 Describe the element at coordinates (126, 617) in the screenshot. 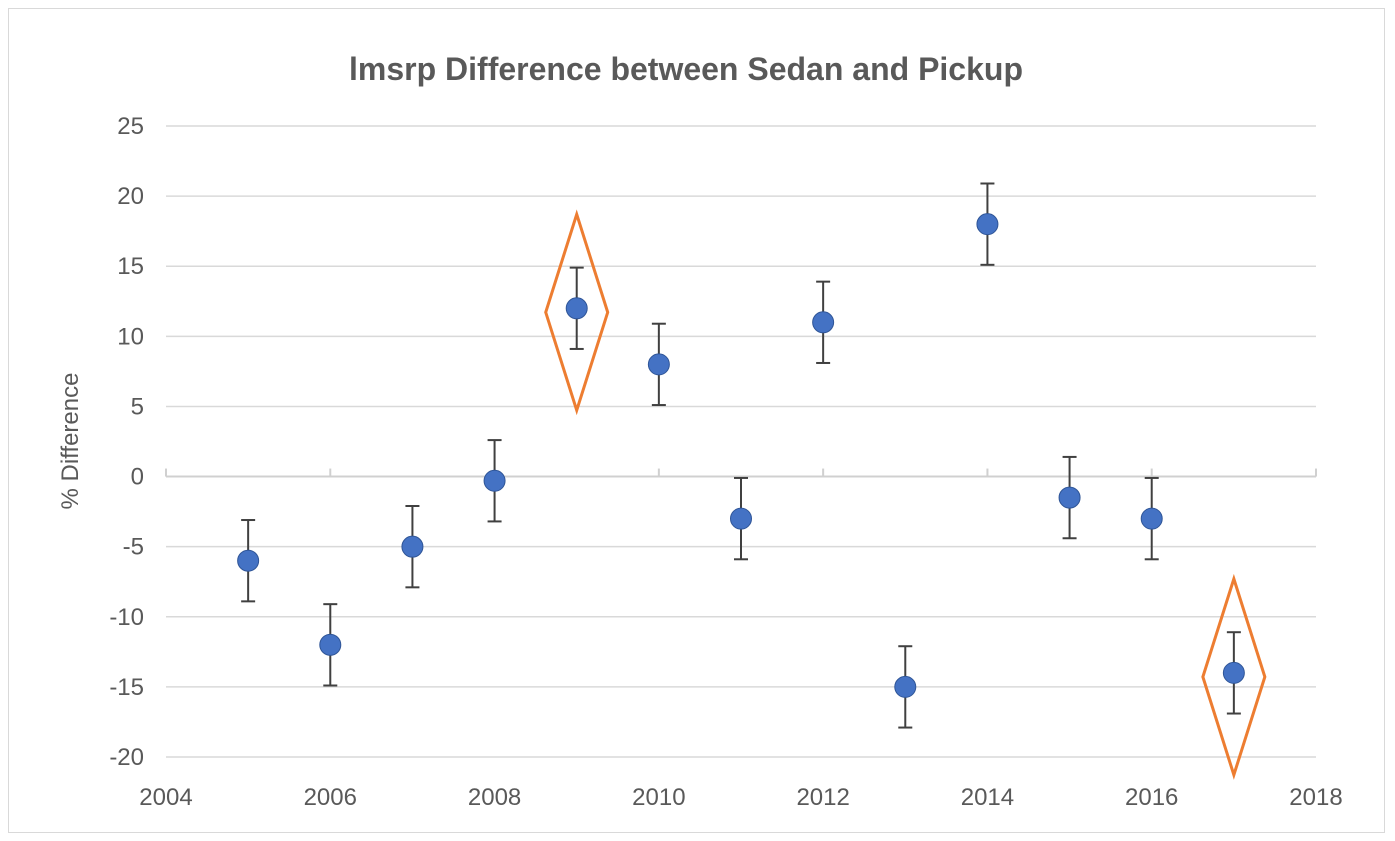

I see `y-tick-label: -10` at that location.